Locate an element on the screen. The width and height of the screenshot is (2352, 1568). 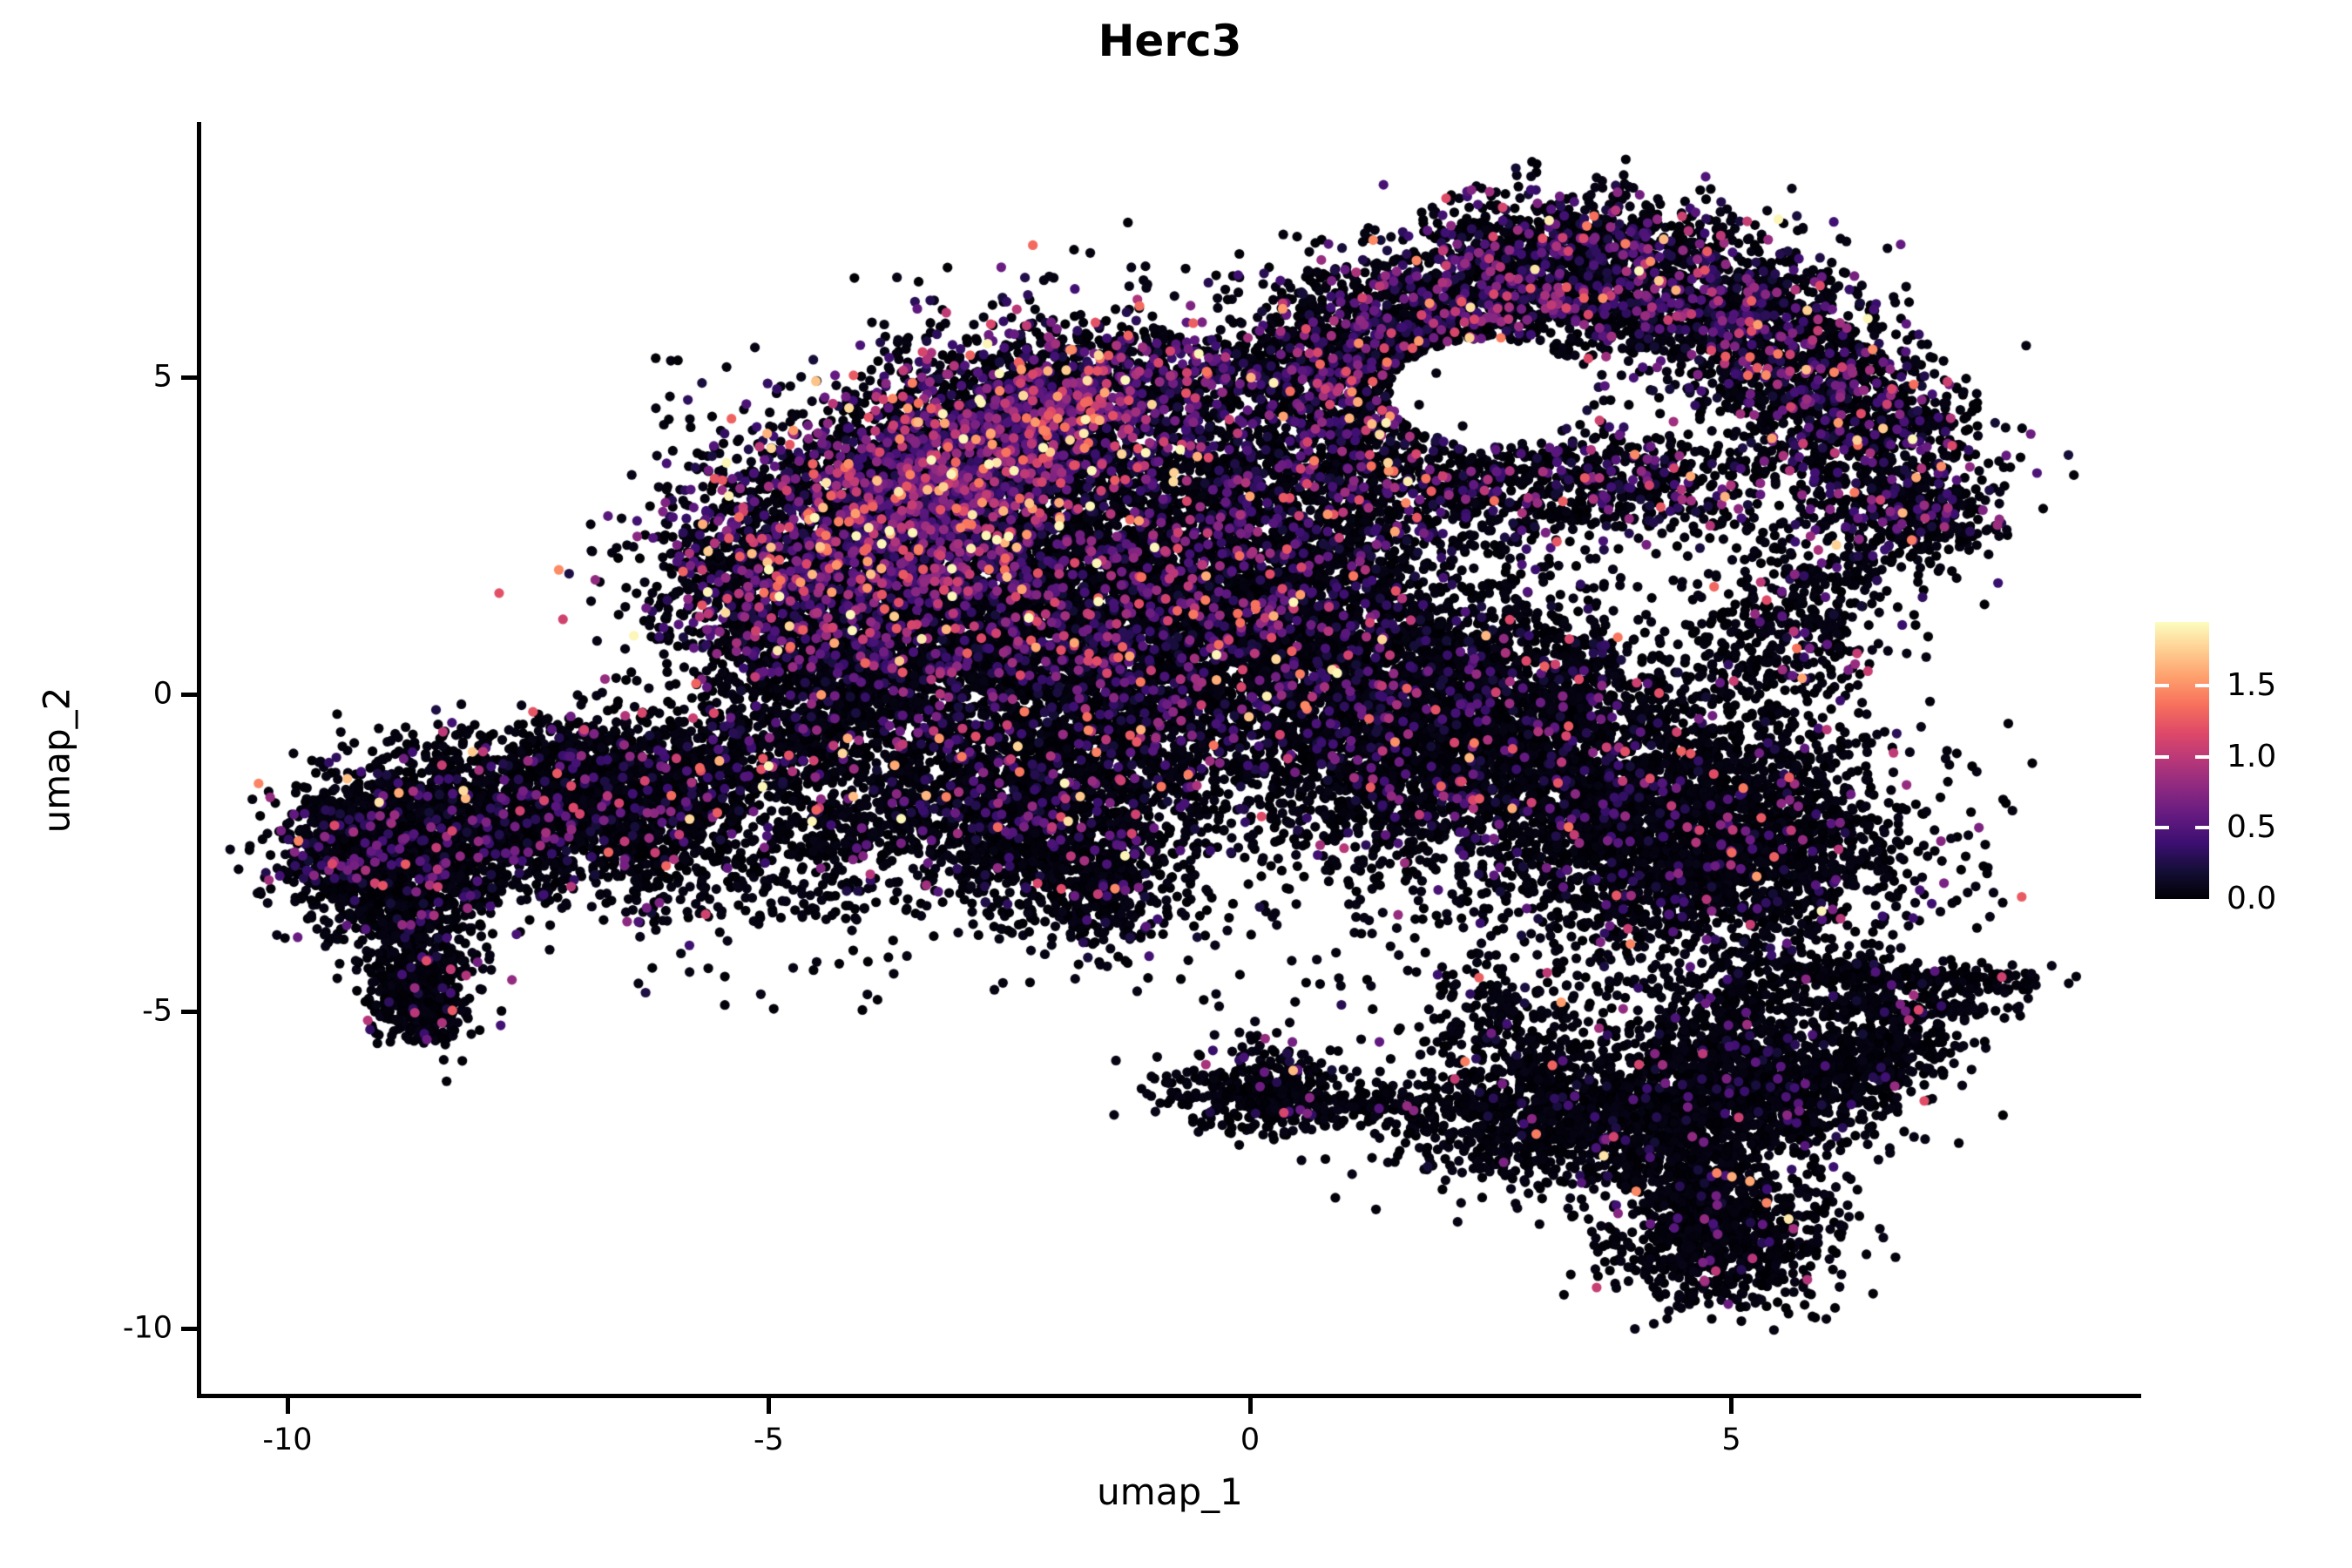
y-axis-line is located at coordinates (199, 760).